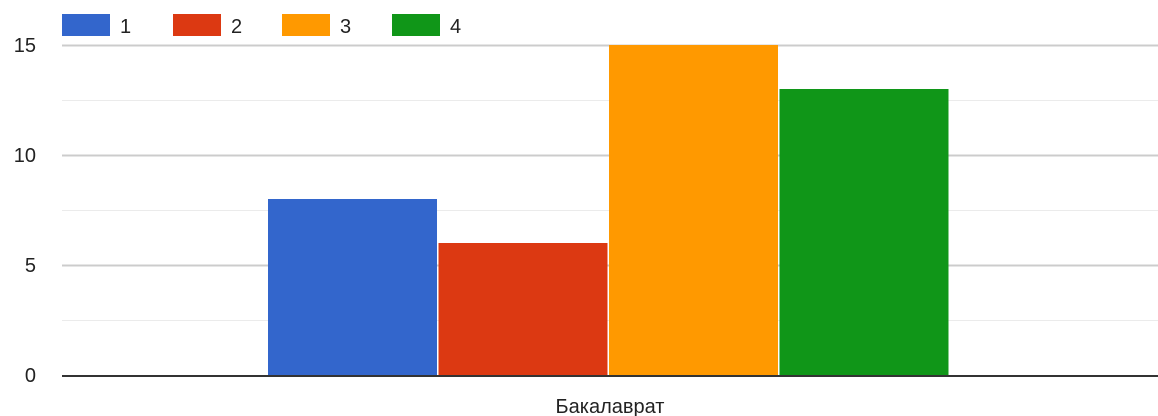 This screenshot has width=1158, height=416. What do you see at coordinates (236, 27) in the screenshot?
I see `legend-label: 2` at bounding box center [236, 27].